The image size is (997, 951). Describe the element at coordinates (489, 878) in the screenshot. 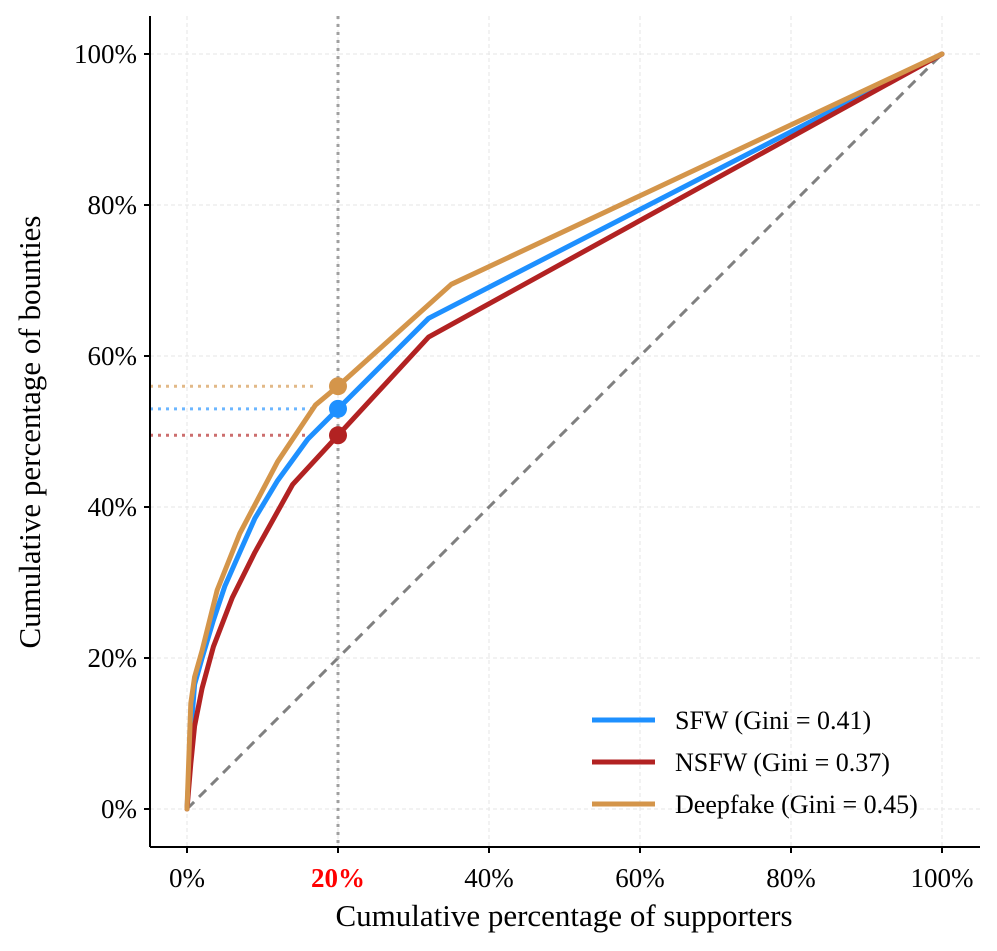

I see `x-tick-label: 40%` at that location.